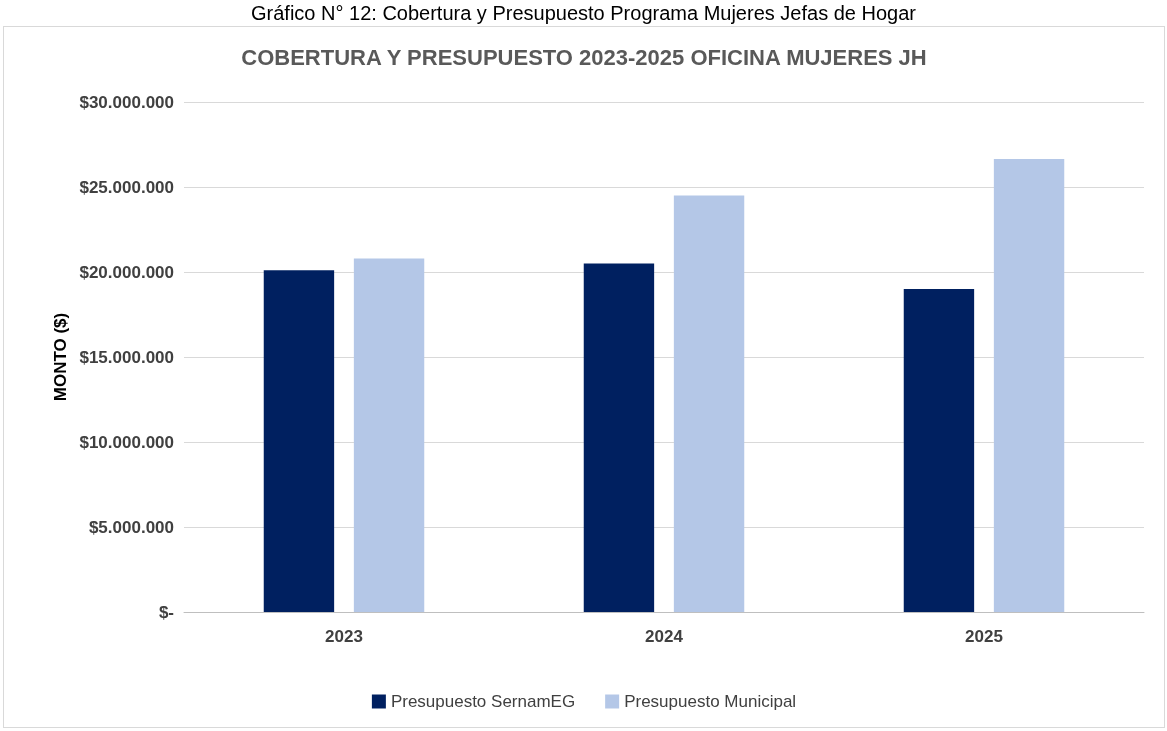 The width and height of the screenshot is (1167, 731). What do you see at coordinates (60, 357) in the screenshot?
I see `y-axis-title: MONTO ($)` at bounding box center [60, 357].